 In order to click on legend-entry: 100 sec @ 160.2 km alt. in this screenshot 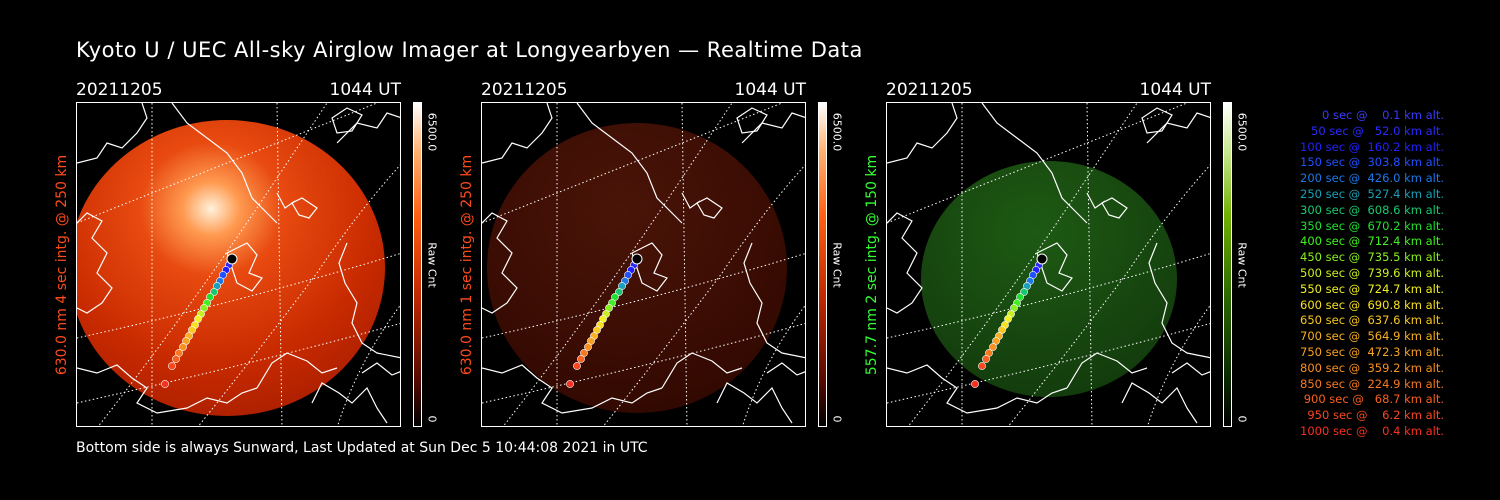, I will do `click(1372, 146)`.